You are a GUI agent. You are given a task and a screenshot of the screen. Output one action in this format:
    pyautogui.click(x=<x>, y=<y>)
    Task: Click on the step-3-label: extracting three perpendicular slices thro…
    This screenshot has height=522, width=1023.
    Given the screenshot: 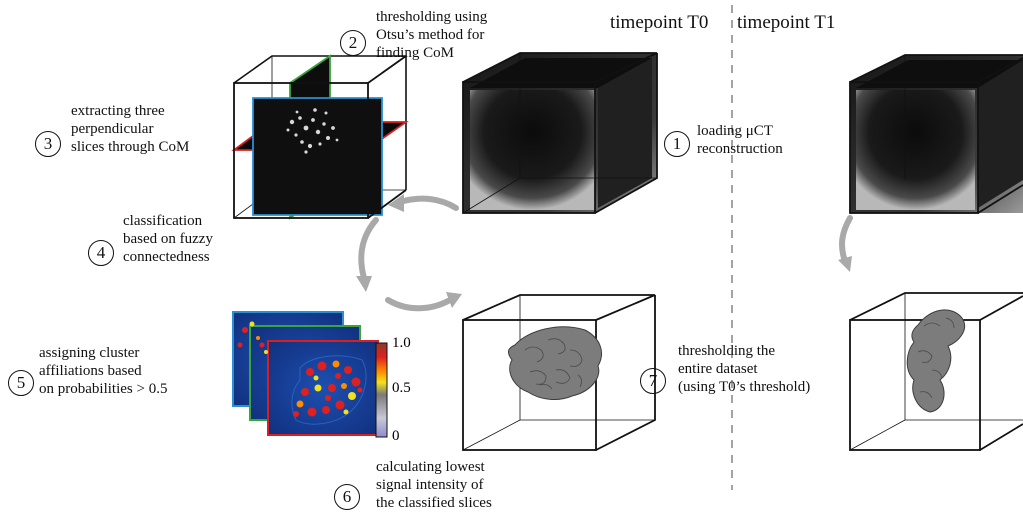 What is the action you would take?
    pyautogui.click(x=130, y=129)
    